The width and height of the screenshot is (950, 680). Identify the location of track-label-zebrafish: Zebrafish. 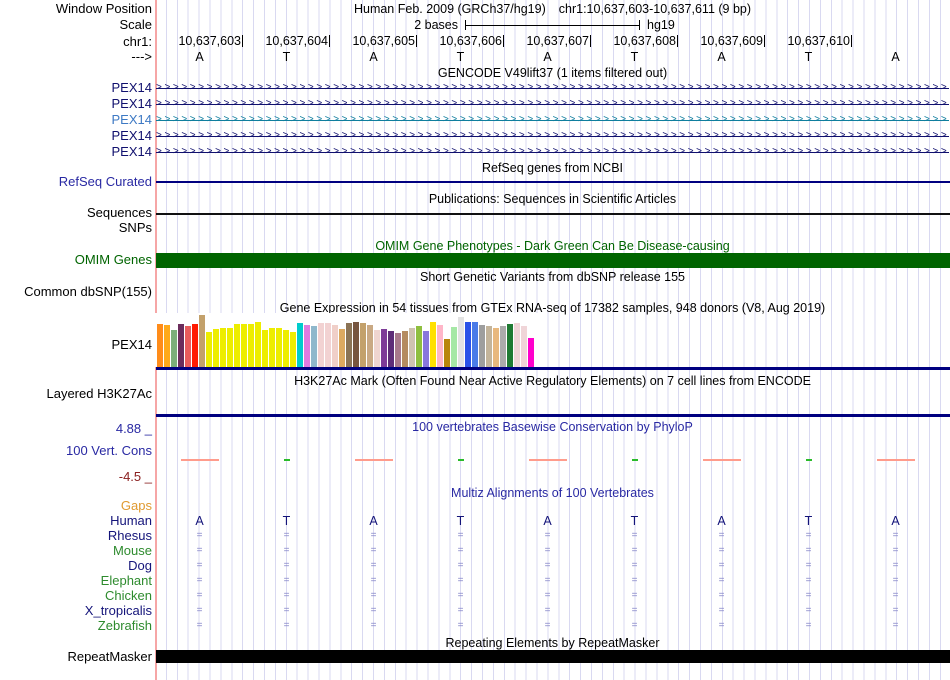
(124, 625).